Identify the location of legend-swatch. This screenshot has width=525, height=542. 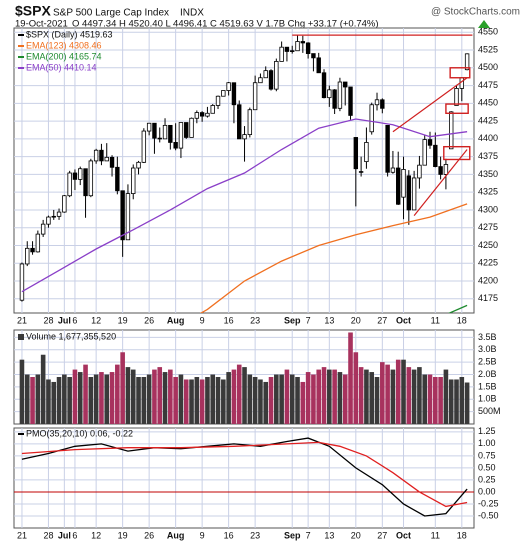
(21, 337).